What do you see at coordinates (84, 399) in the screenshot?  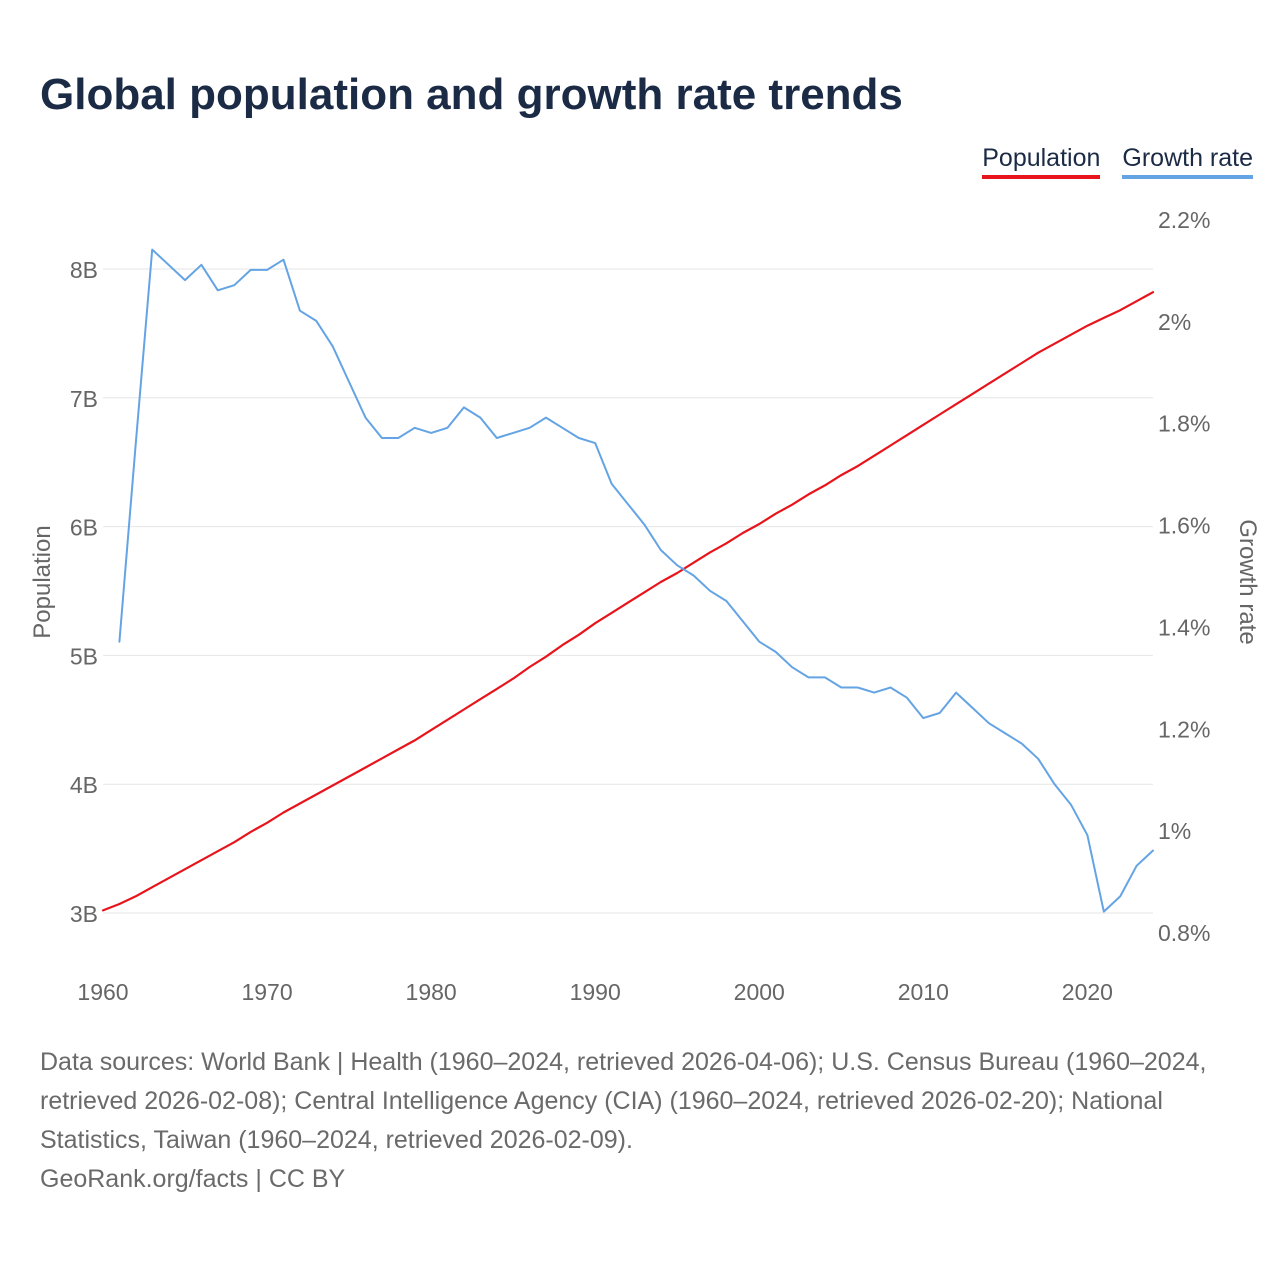 I see `left-tick-label: 7B` at bounding box center [84, 399].